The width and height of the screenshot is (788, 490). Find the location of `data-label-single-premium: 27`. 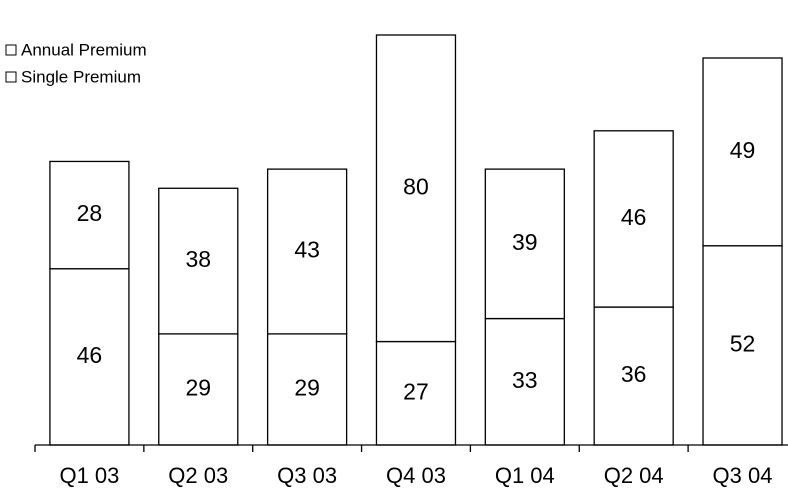

data-label-single-premium: 27 is located at coordinates (416, 391).